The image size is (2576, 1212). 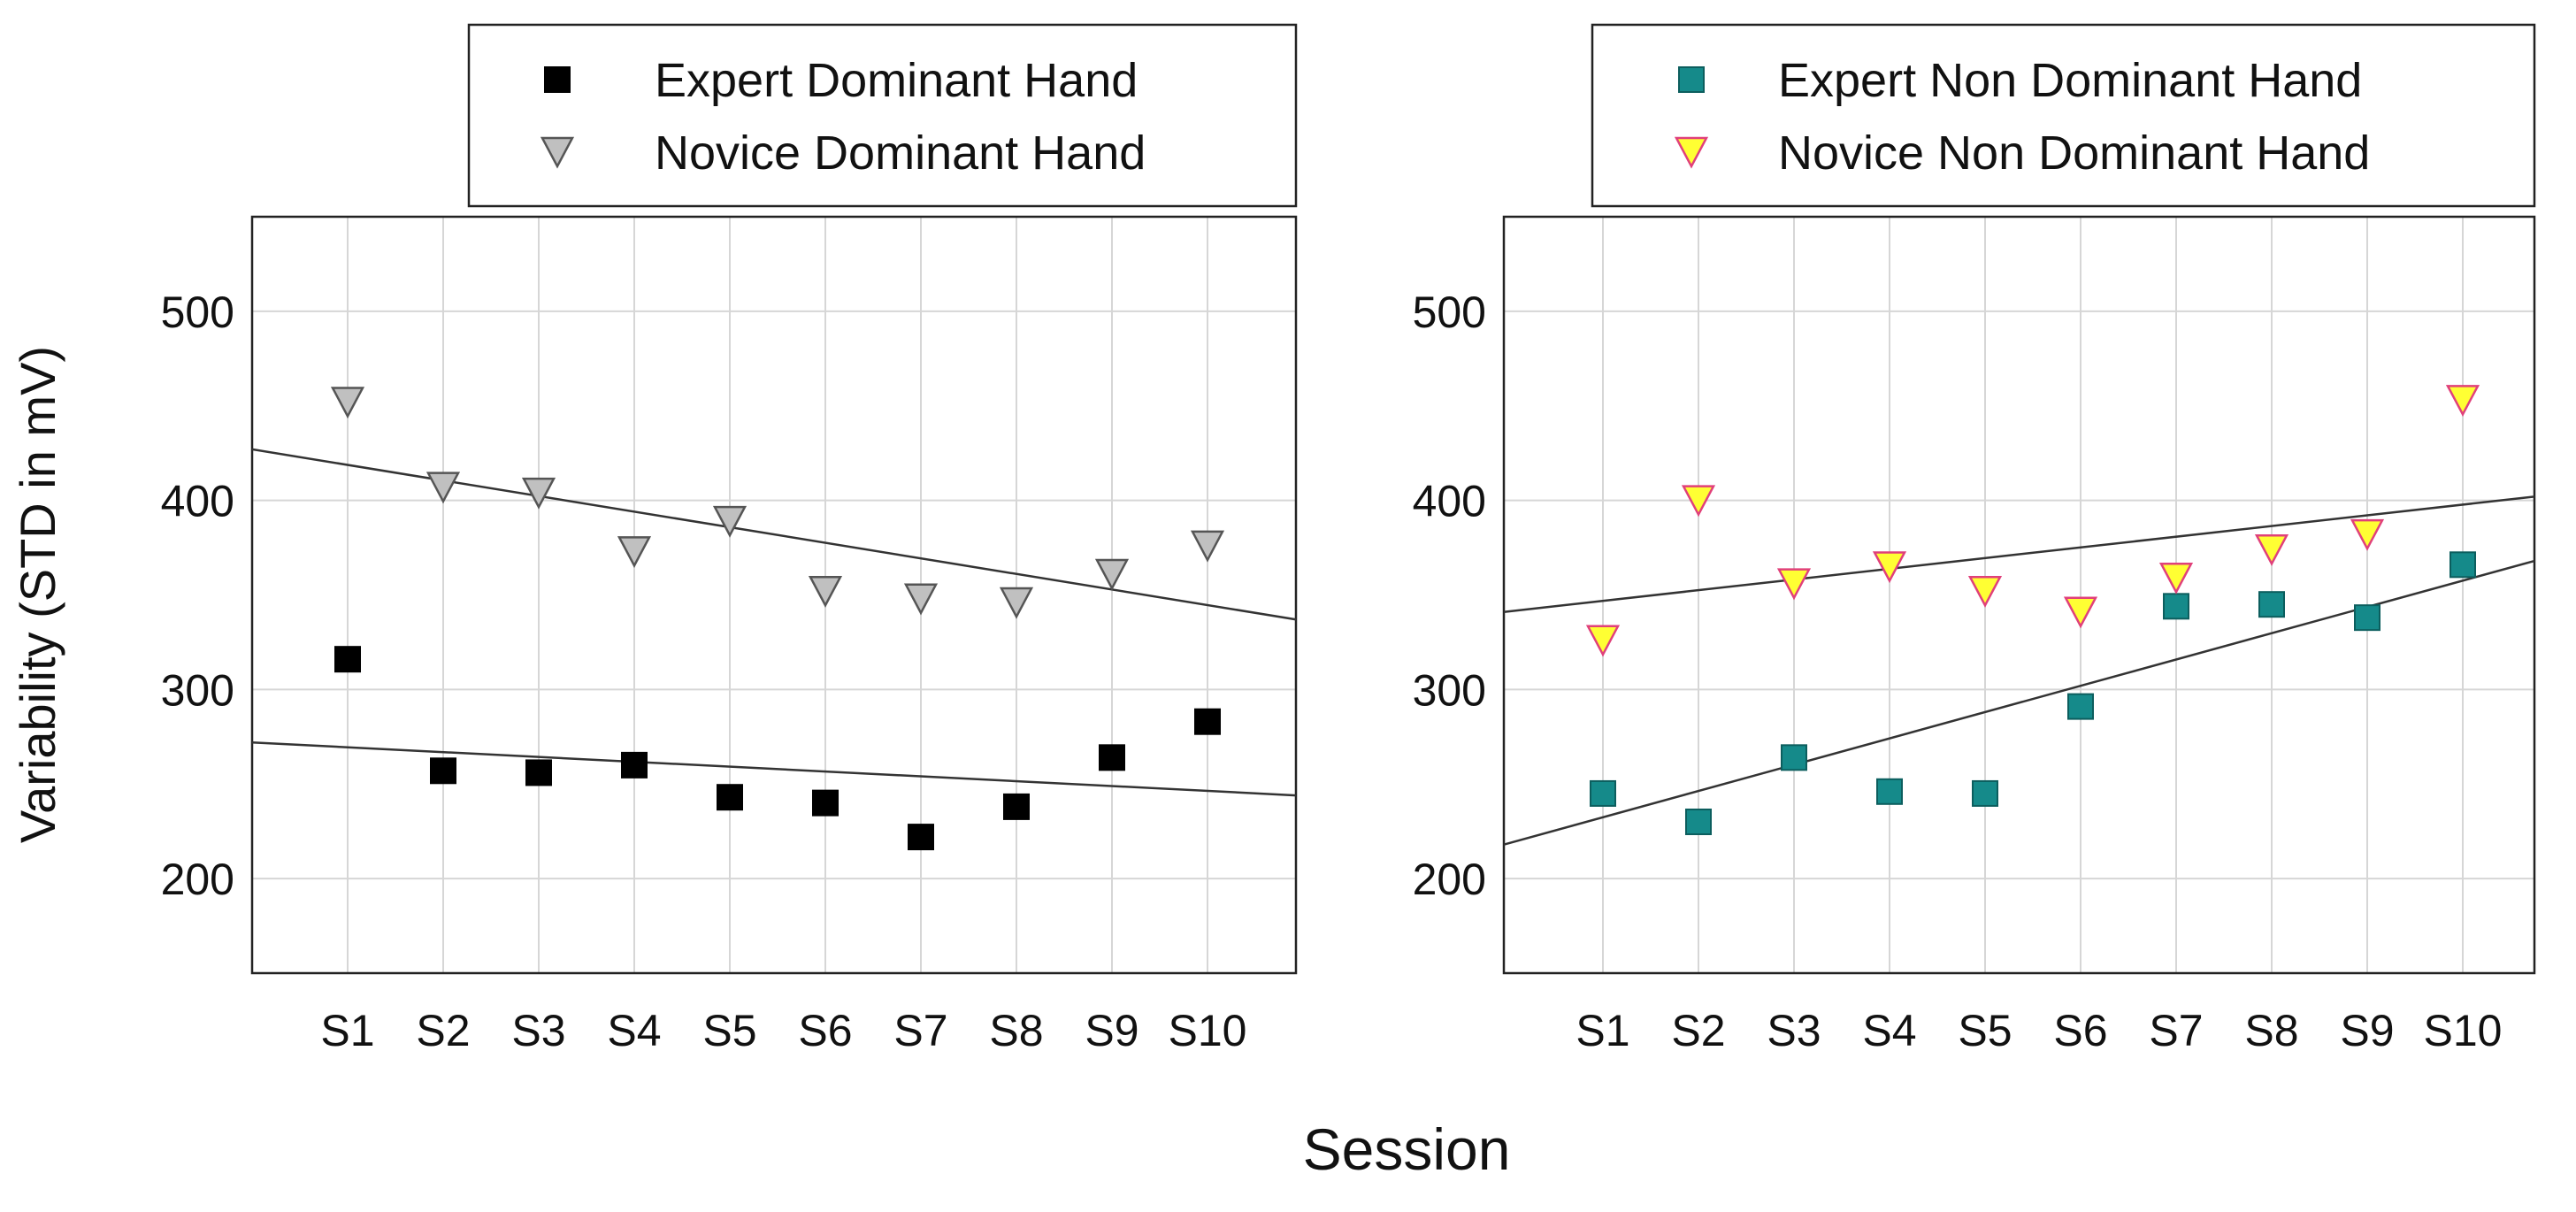 What do you see at coordinates (825, 803) in the screenshot?
I see `left-point-s1-S6` at bounding box center [825, 803].